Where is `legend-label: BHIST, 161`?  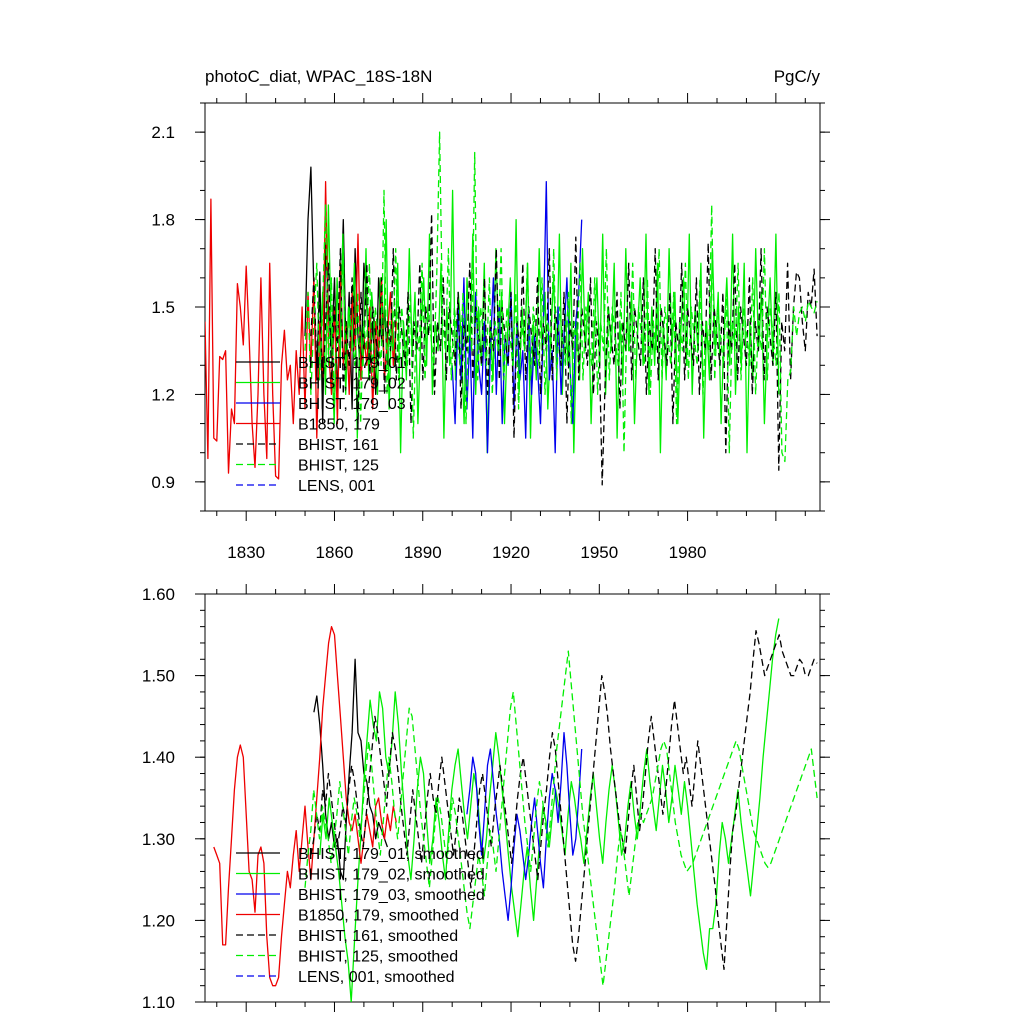
legend-label: BHIST, 161 is located at coordinates (338, 445).